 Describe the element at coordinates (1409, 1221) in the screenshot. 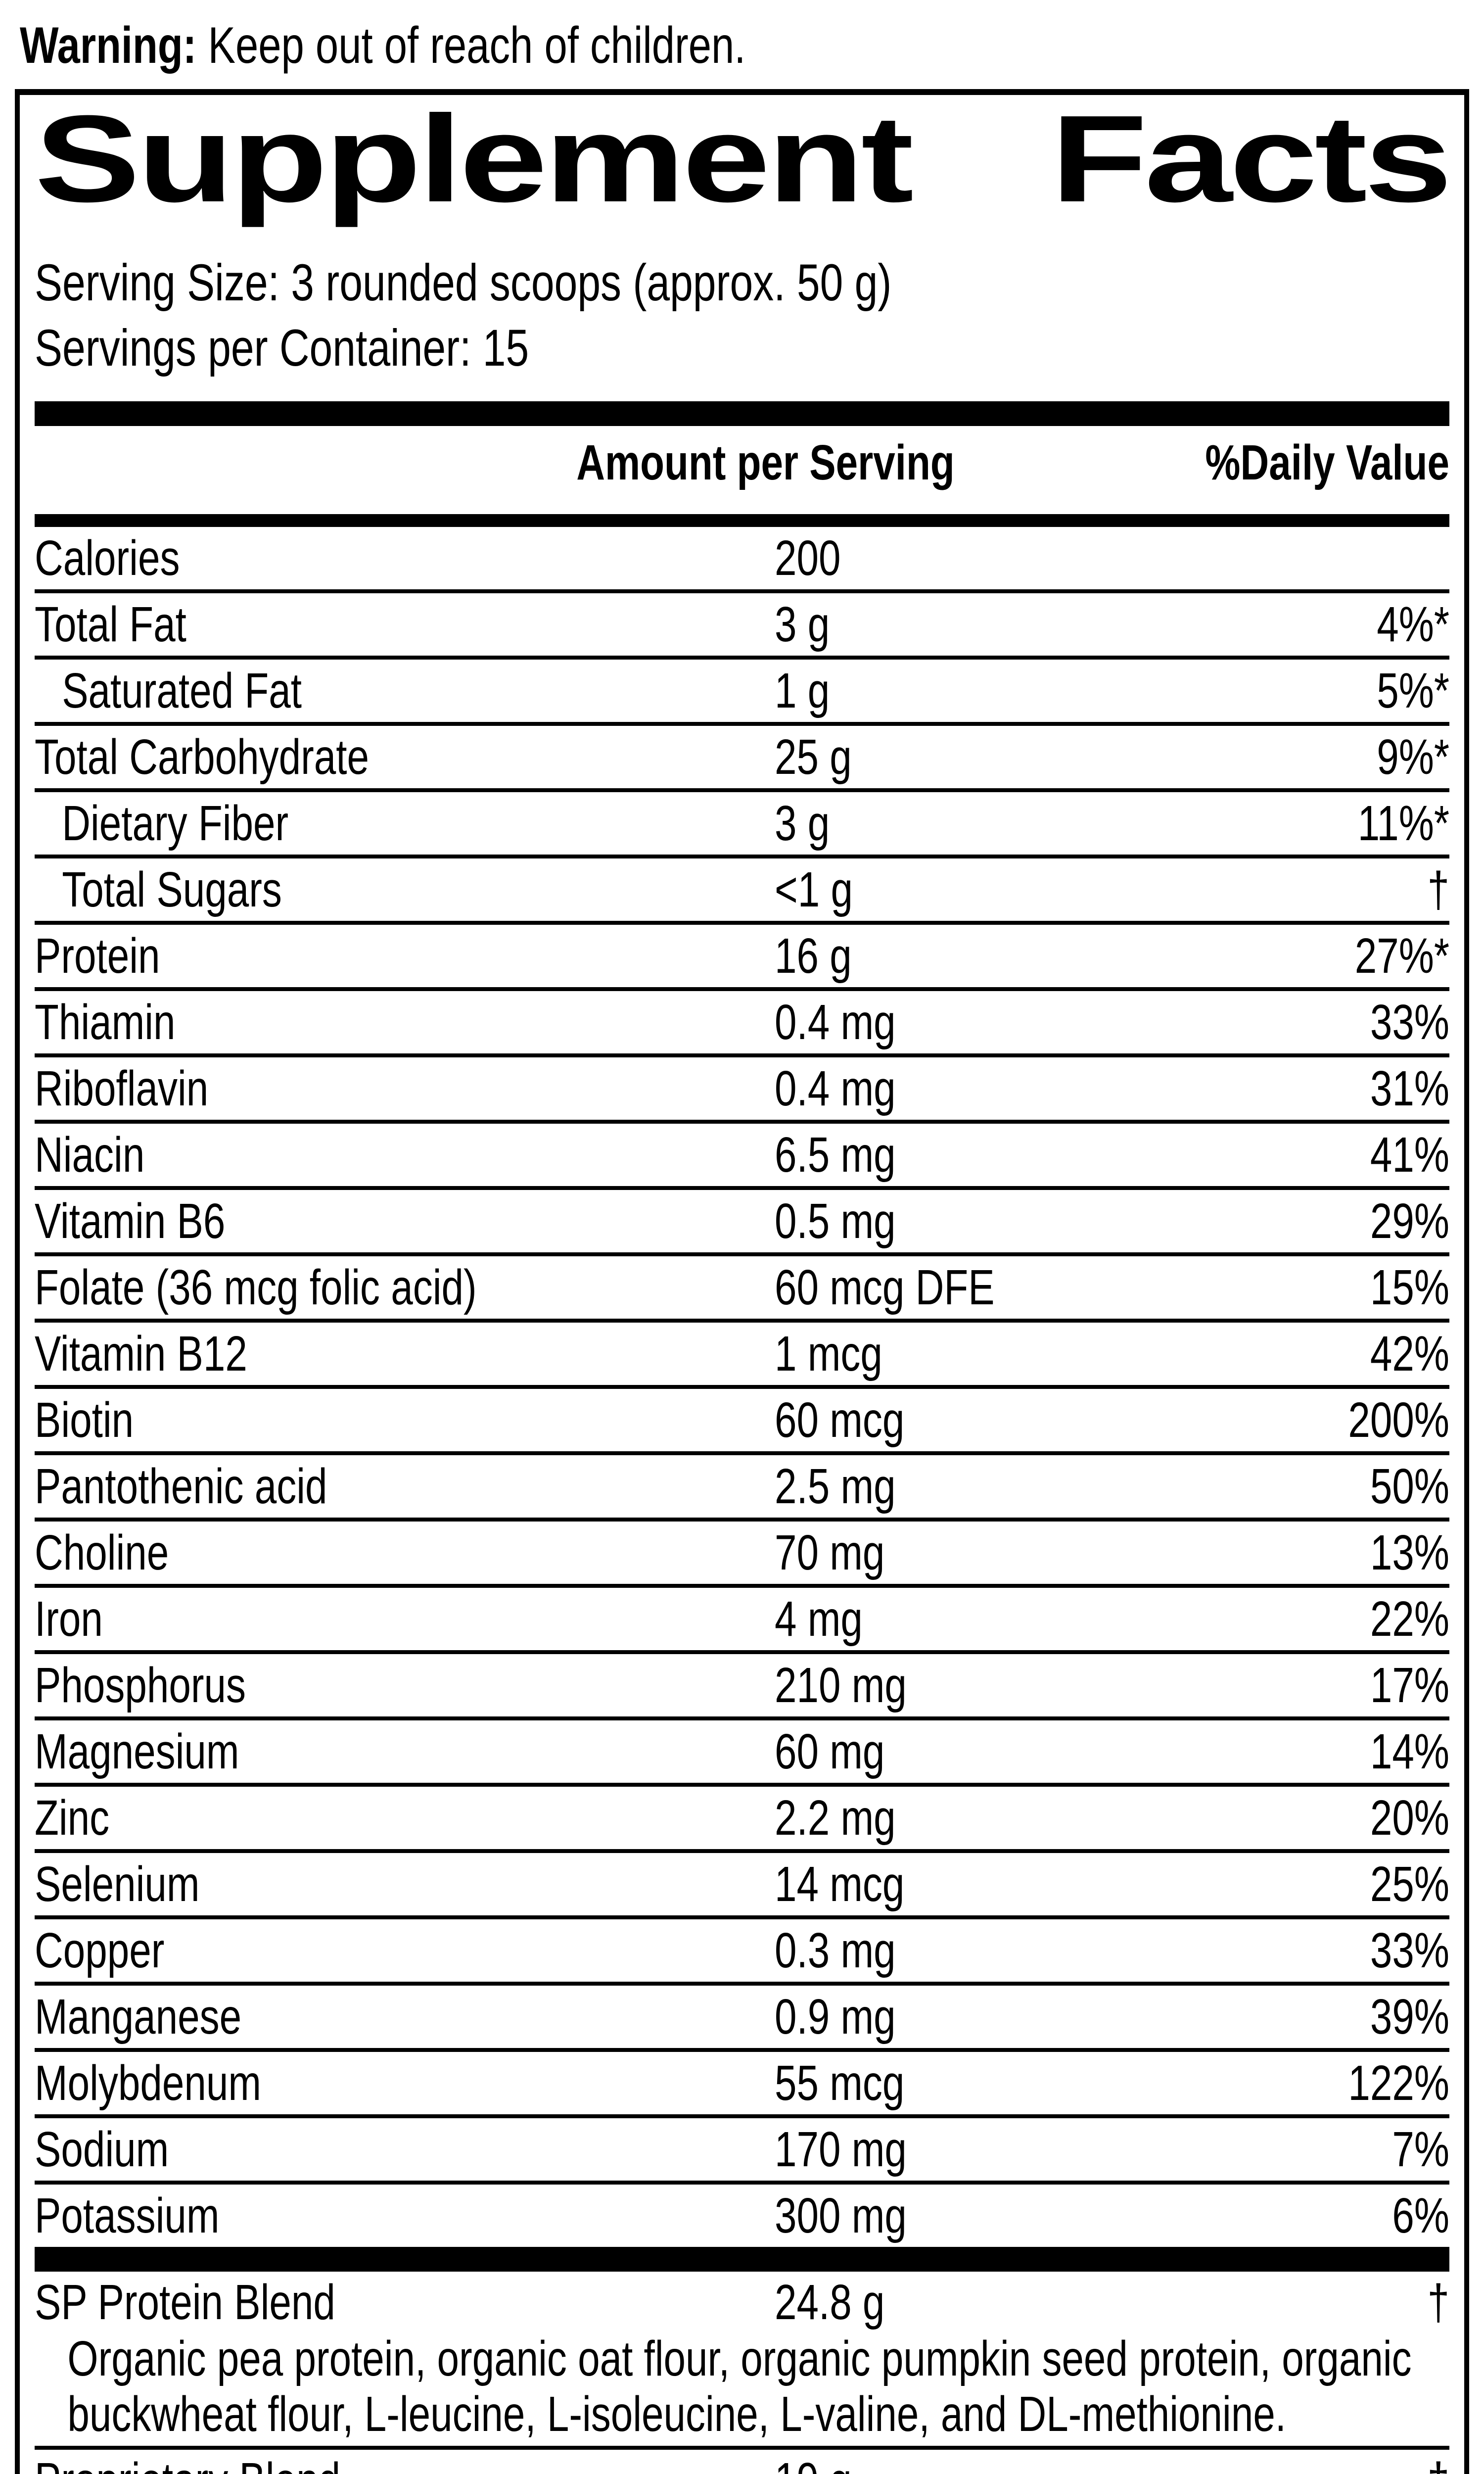

I see `nutrient-daily-value: 29%` at that location.